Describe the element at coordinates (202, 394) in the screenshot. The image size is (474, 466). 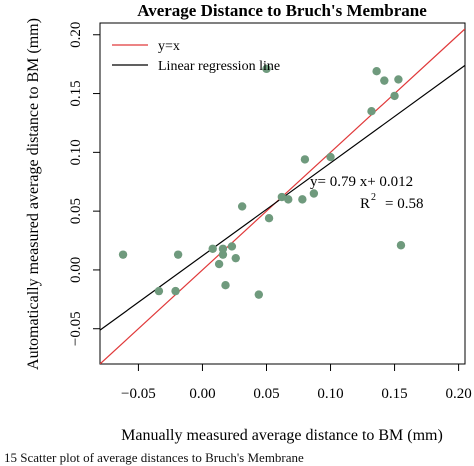
I see `x-tick-label: 0.00` at that location.